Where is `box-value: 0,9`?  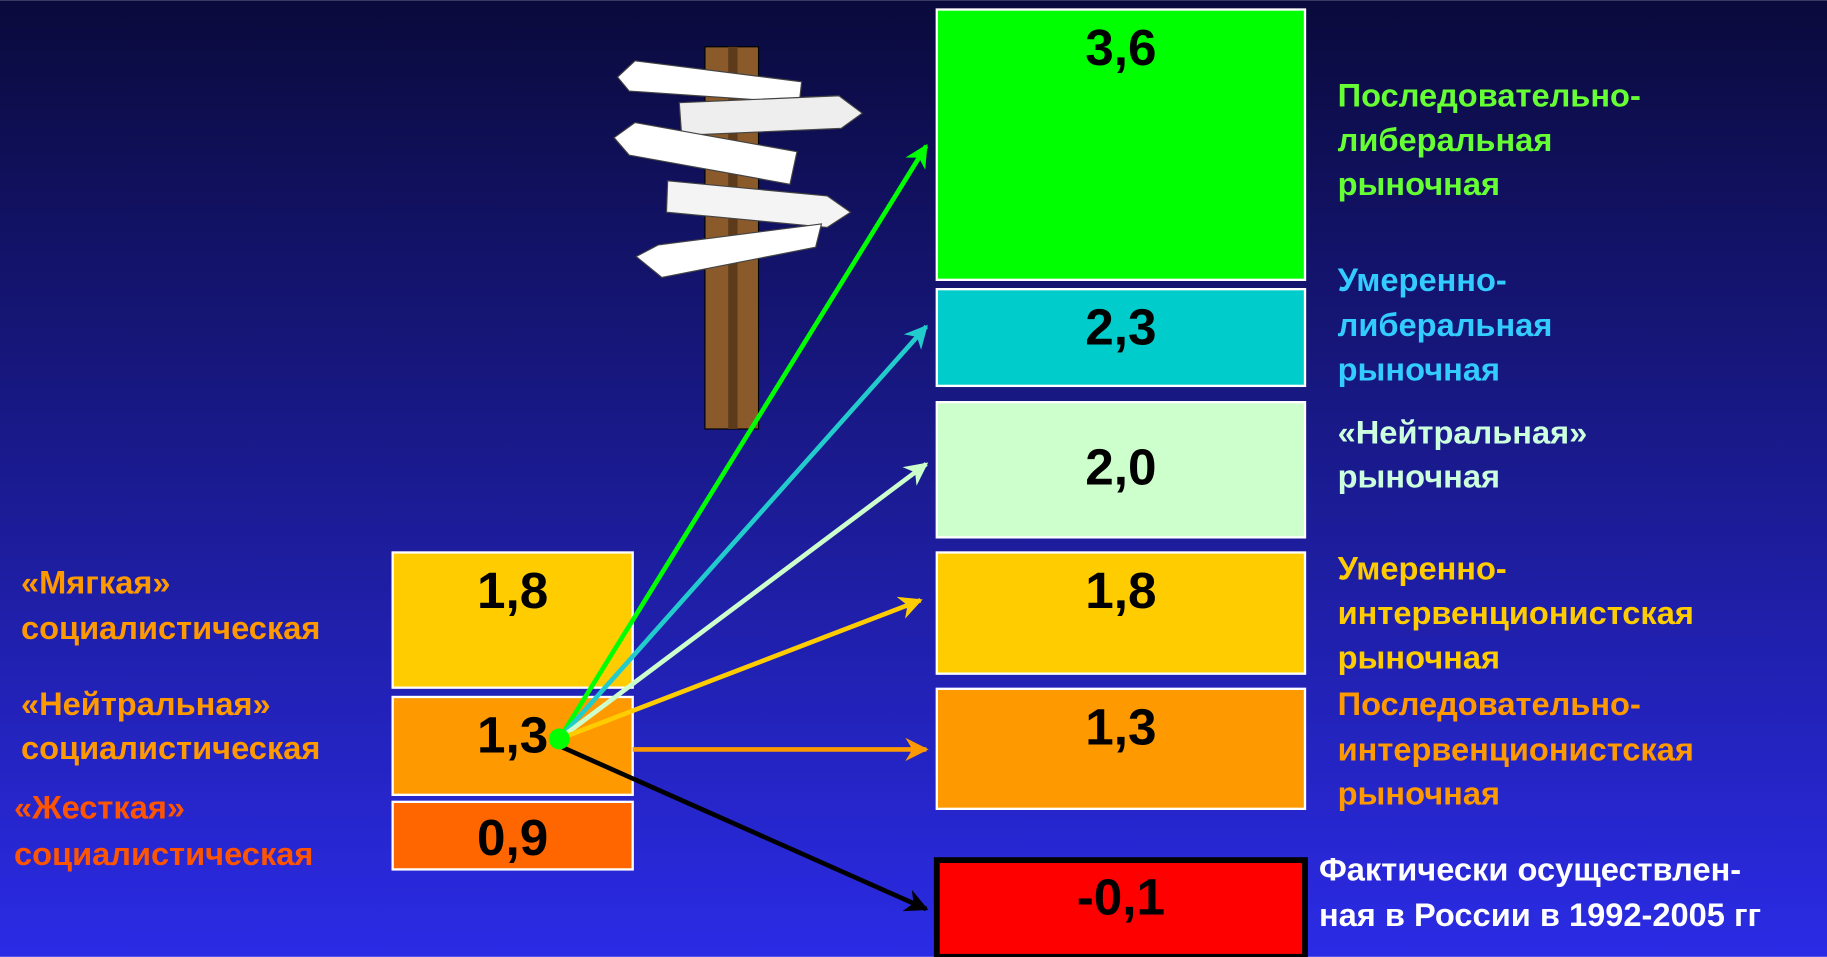
box-value: 0,9 is located at coordinates (512, 837).